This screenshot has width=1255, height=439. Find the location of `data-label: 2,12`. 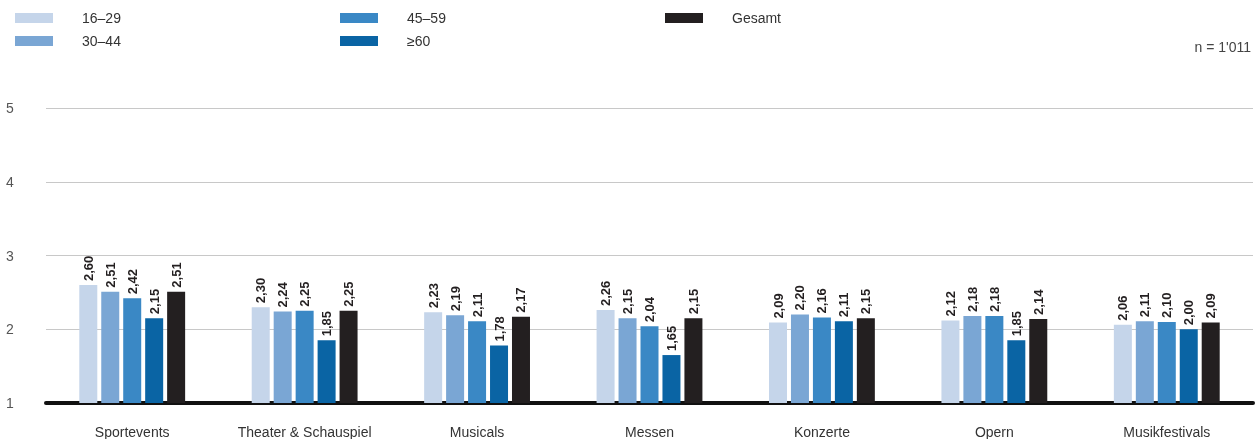

data-label: 2,12 is located at coordinates (950, 304).